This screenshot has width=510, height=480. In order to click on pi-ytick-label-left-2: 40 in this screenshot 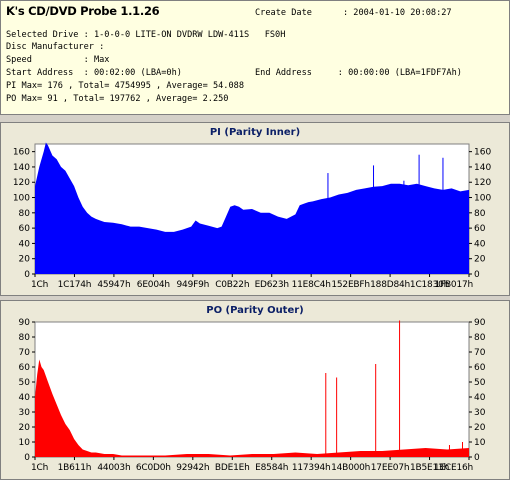, I will do `click(25, 244)`.